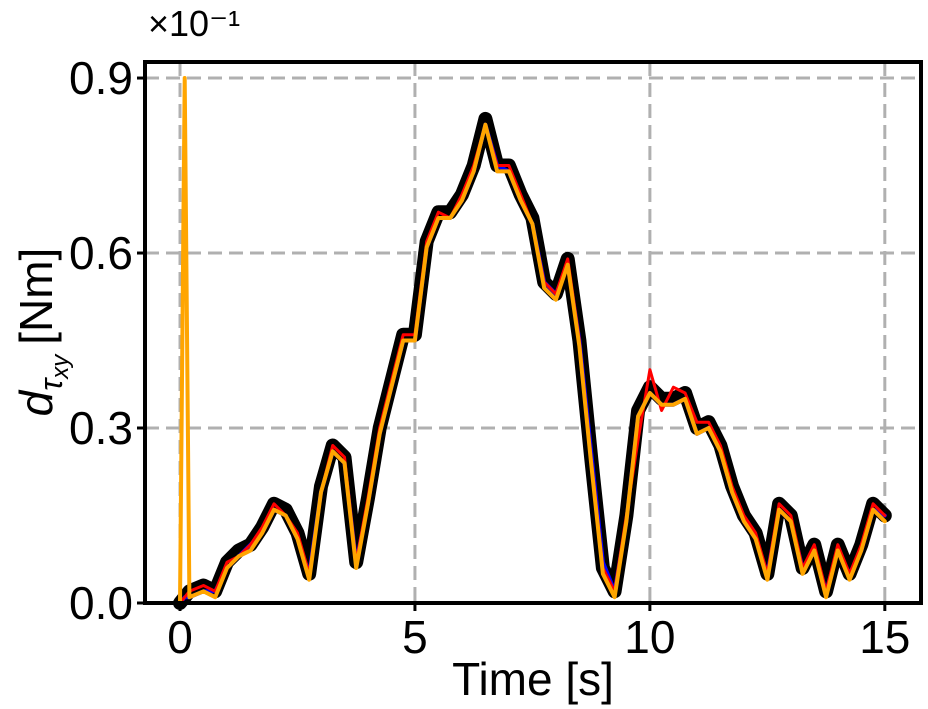 This screenshot has height=709, width=928. Describe the element at coordinates (649, 637) in the screenshot. I see `x-tick-label: 10` at that location.